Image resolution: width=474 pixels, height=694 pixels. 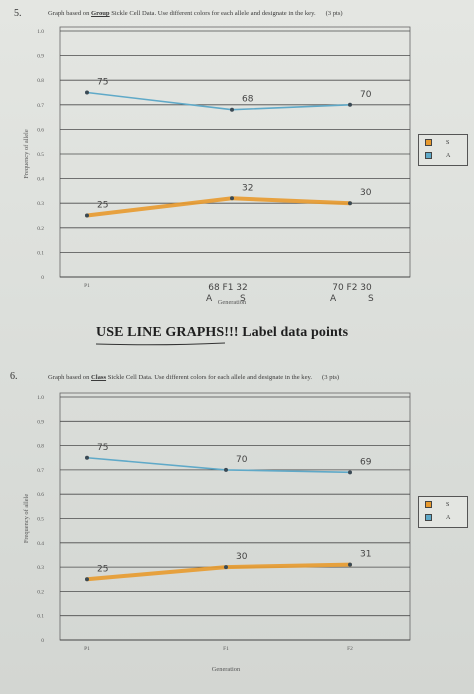 I want to click on x-tick-label: F2, so click(x=350, y=649).